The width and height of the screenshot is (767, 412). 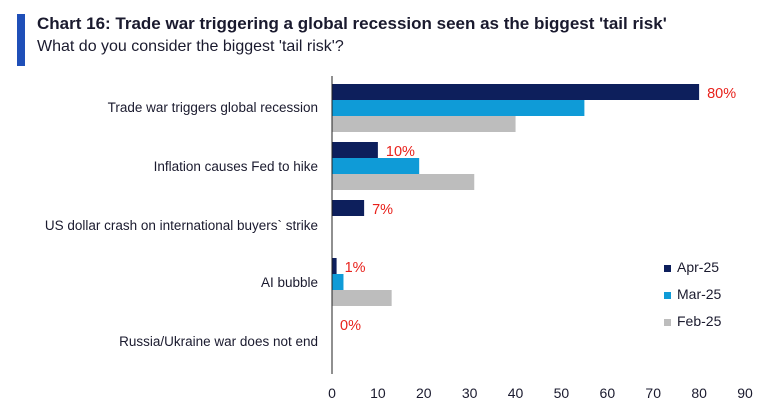 I want to click on bar-mar-25-ai-bubble, so click(x=338, y=282).